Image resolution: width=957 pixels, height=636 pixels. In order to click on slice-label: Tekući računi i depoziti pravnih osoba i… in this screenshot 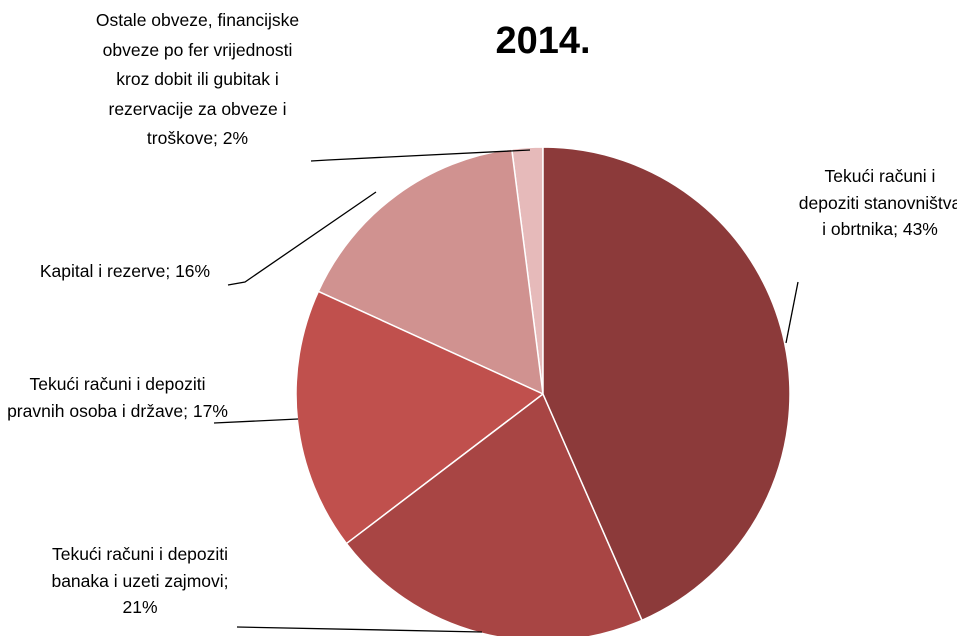, I will do `click(117, 397)`.